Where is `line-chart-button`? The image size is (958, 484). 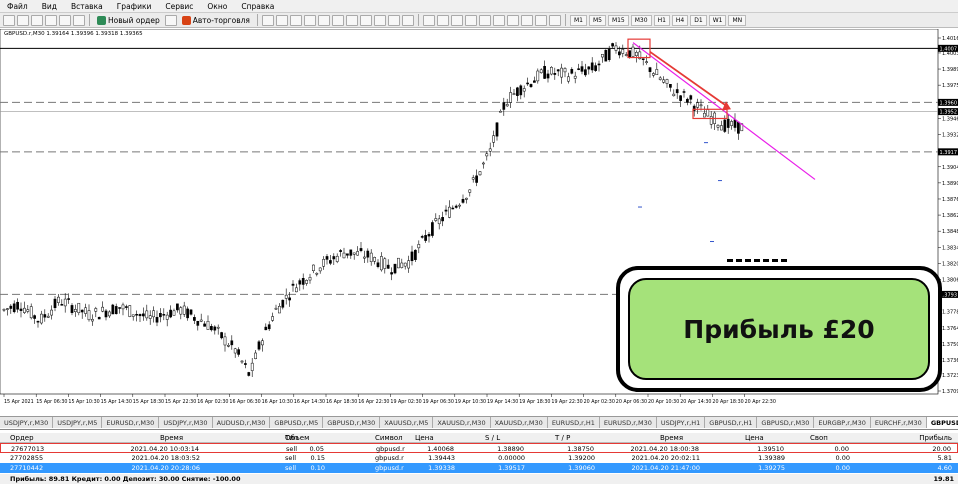 line-chart-button is located at coordinates (295, 20).